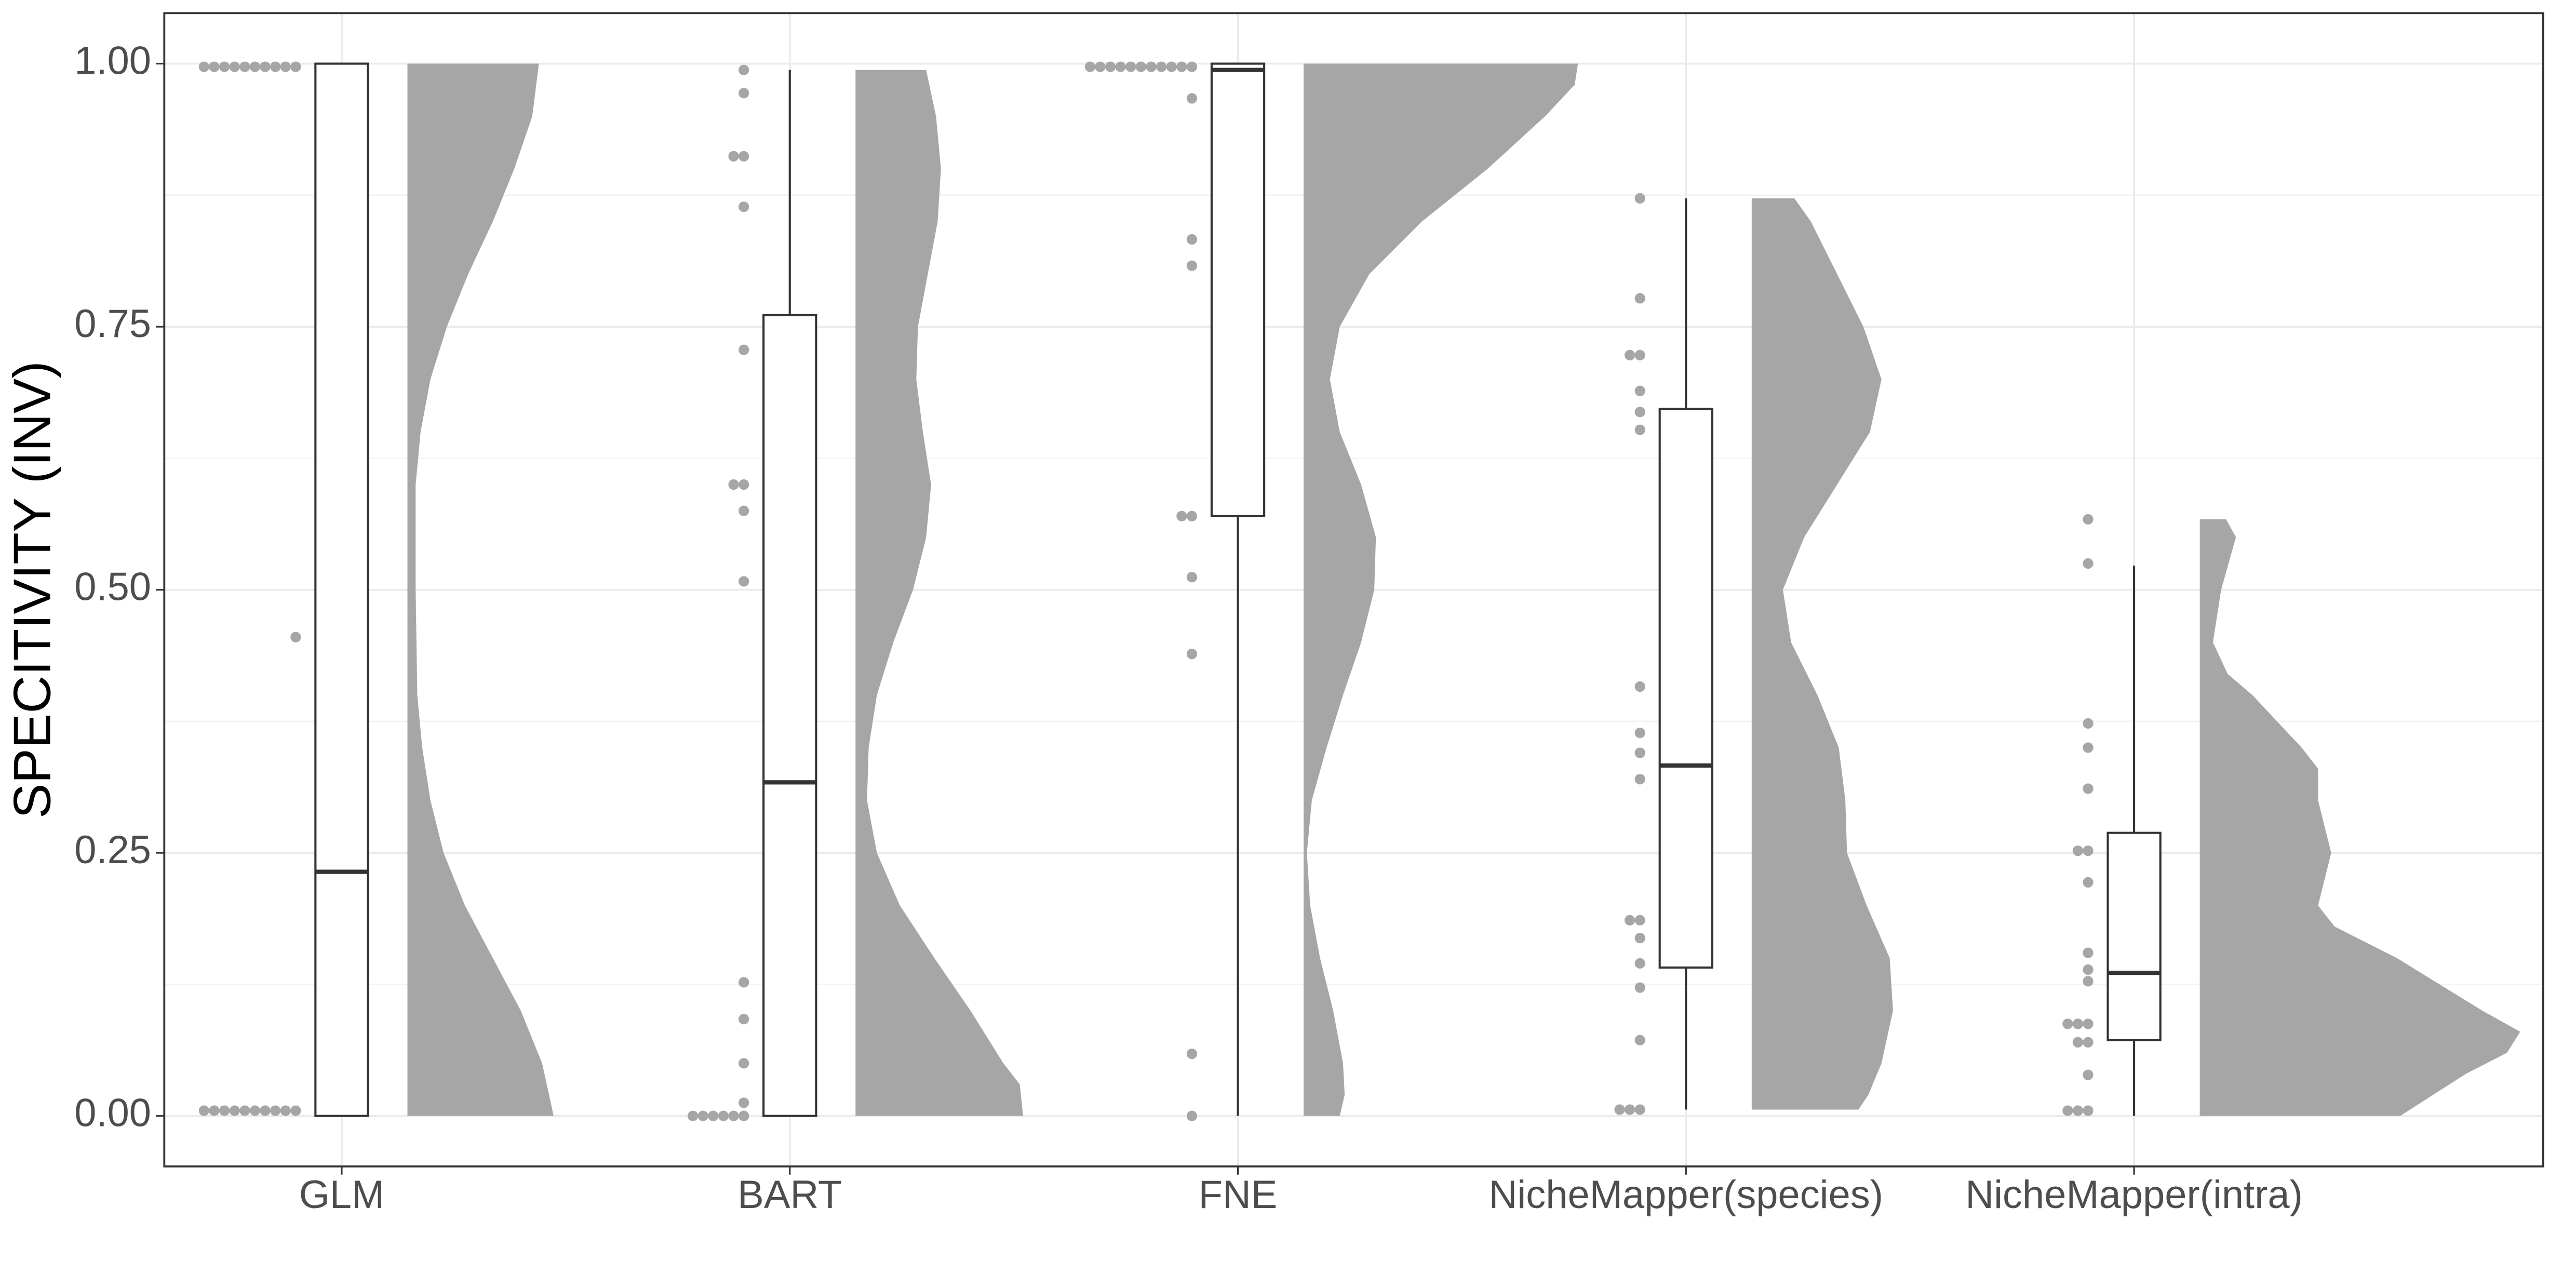  I want to click on y-tick-label: 0.50, so click(113, 587).